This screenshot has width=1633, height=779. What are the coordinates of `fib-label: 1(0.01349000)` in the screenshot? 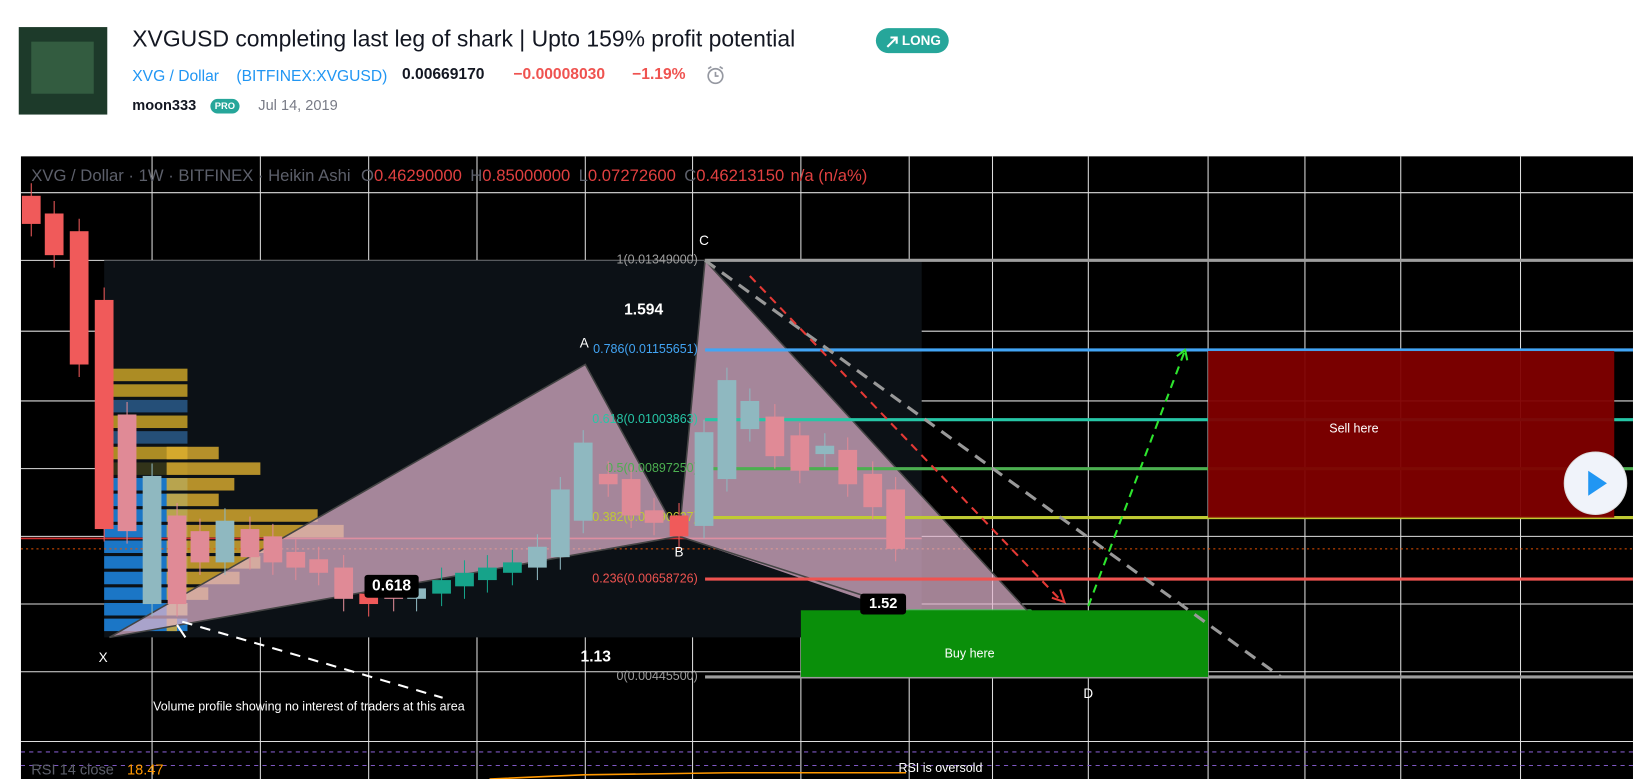 It's located at (657, 260).